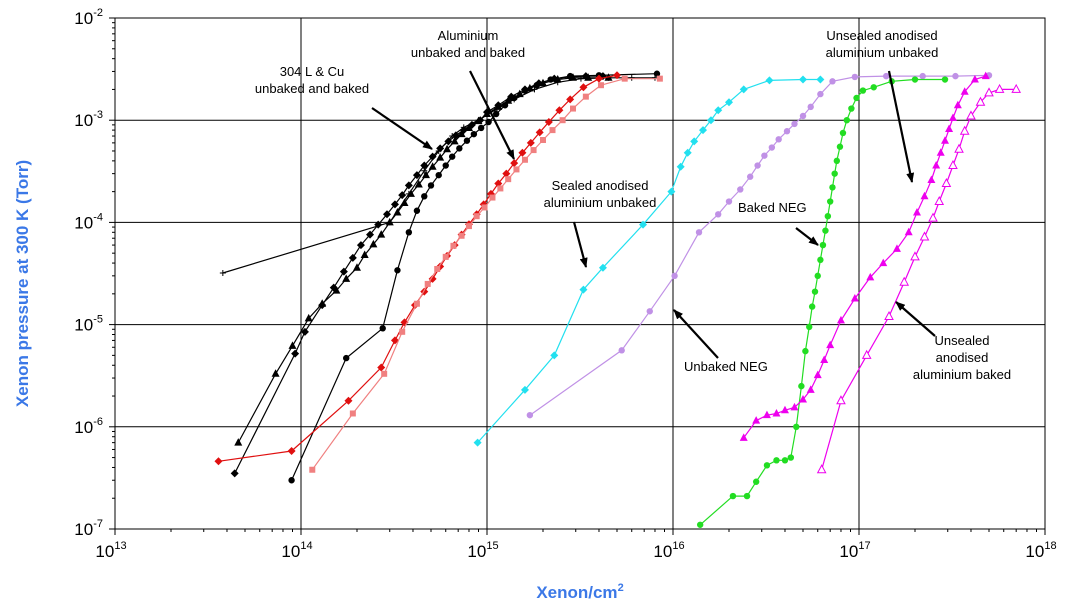 This screenshot has height=606, width=1070. I want to click on annotation-6: Unbaked NEG, so click(720, 341).